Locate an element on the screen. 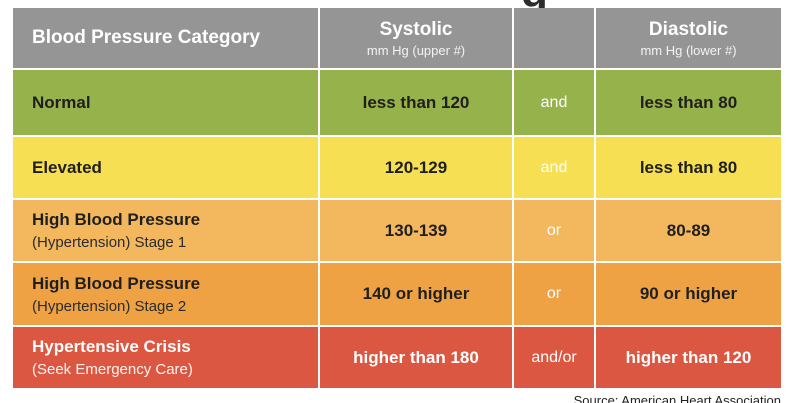 This screenshot has height=403, width=795. category-name: Normal is located at coordinates (61, 102).